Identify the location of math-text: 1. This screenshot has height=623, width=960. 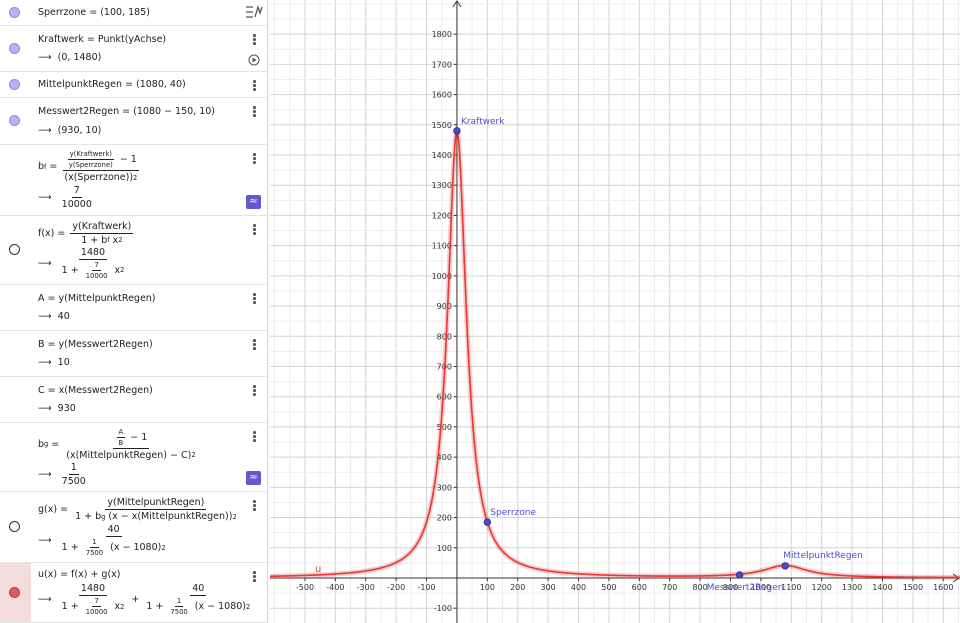
(94, 542).